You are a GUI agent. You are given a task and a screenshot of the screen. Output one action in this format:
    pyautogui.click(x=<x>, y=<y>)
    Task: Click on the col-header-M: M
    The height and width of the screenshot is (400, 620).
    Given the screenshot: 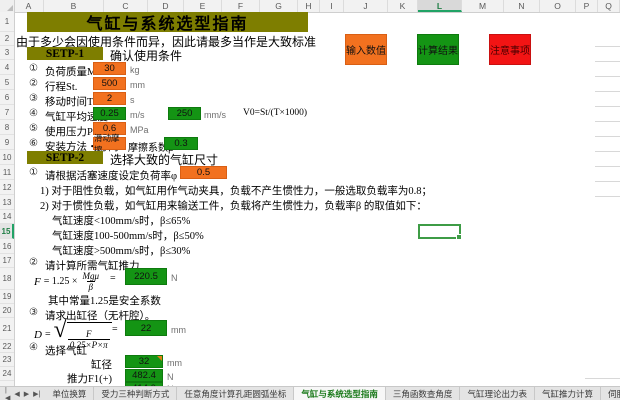 What is the action you would take?
    pyautogui.click(x=483, y=6)
    